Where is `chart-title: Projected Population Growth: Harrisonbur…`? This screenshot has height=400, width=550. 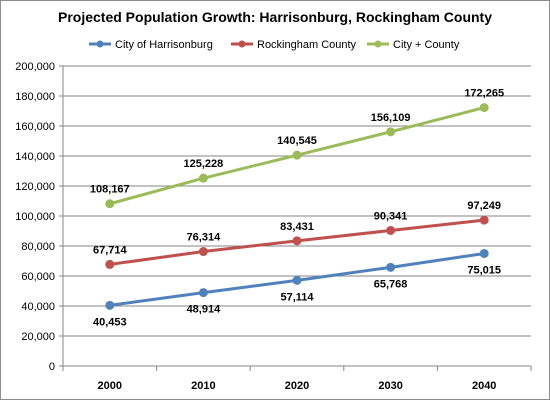
chart-title: Projected Population Growth: Harrisonbur… is located at coordinates (275, 17).